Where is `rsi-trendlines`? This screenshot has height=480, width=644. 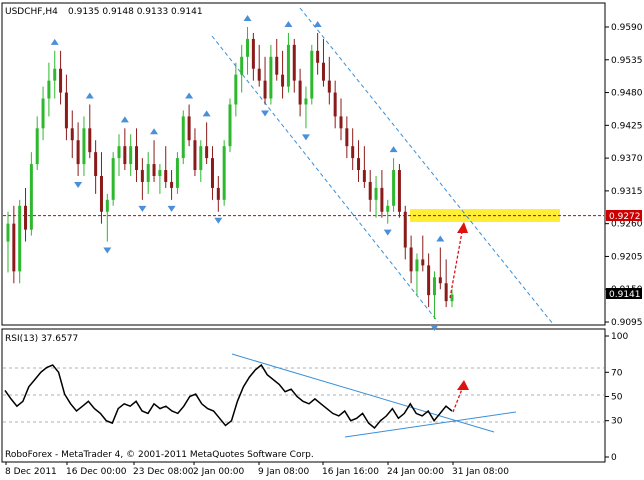 rsi-trendlines is located at coordinates (374, 395).